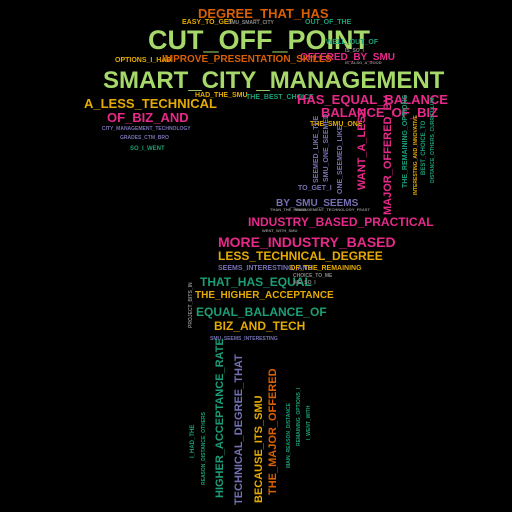  Describe the element at coordinates (388, 155) in the screenshot. I see `word-major-offered-by: MAJOR_OFFERED_BY` at that location.